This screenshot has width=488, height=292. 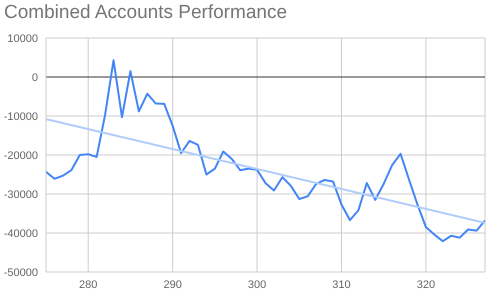 What do you see at coordinates (21, 156) in the screenshot?
I see `y-tick-label: -20000` at bounding box center [21, 156].